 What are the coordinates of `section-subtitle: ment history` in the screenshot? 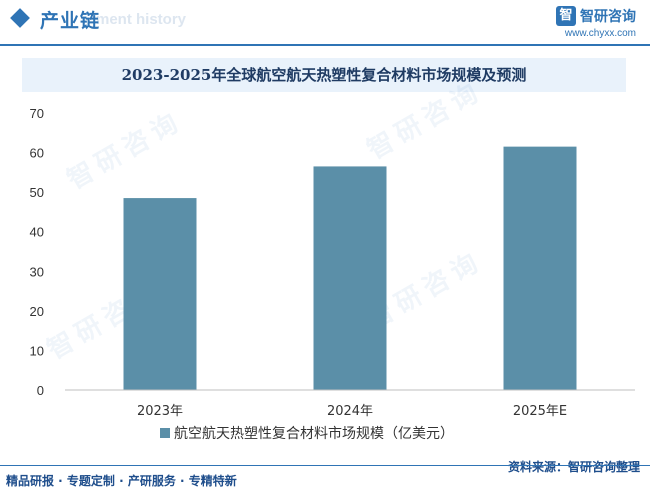 It's located at (141, 19).